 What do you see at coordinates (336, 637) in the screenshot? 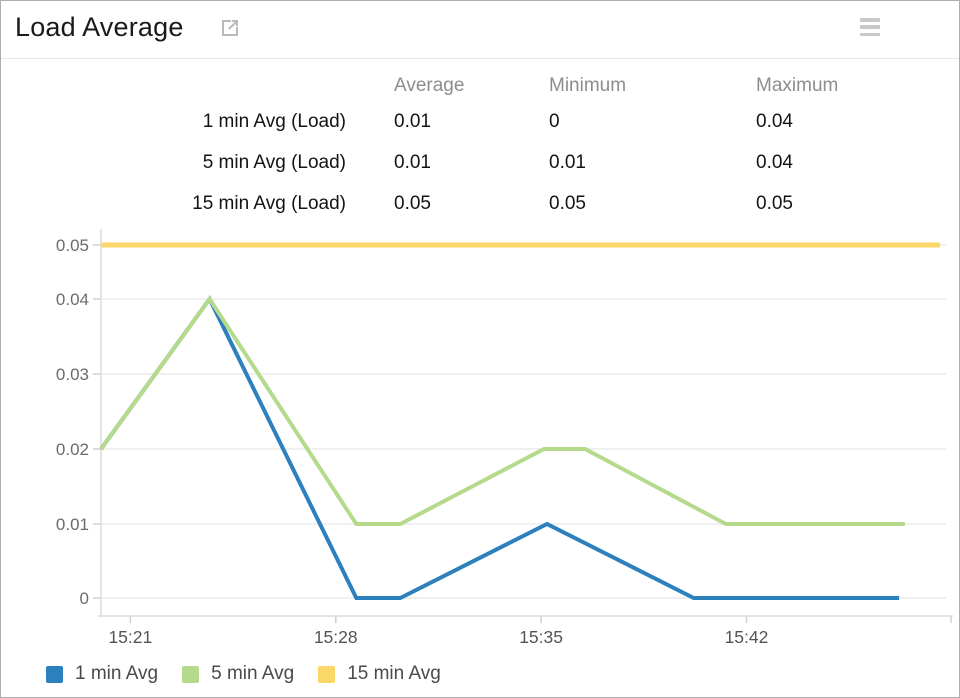
I see `x-tick-label: 15:28` at bounding box center [336, 637].